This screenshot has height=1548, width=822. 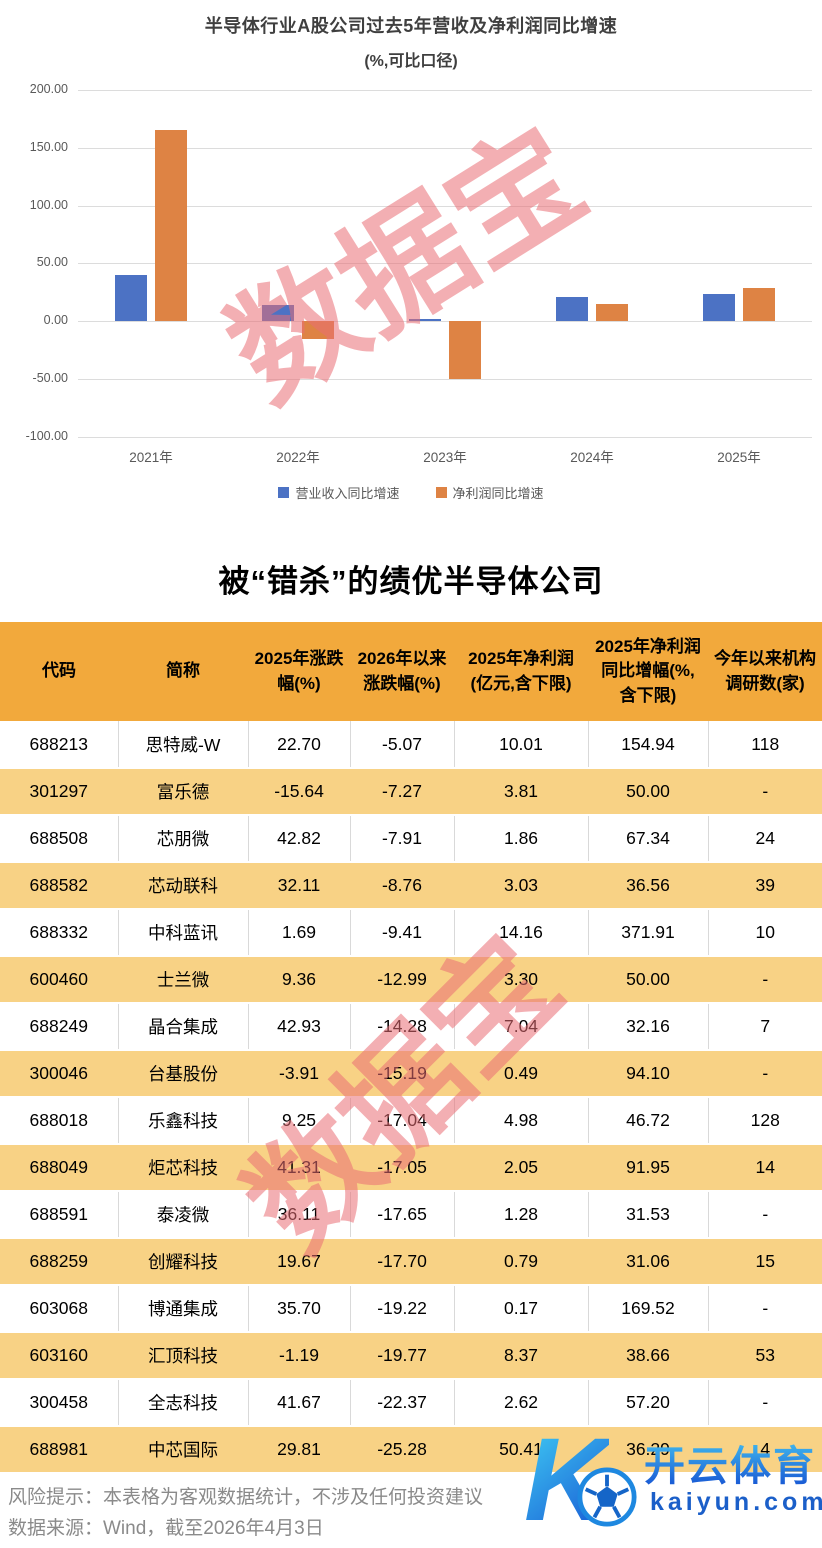 I want to click on table-cell: 36.11, so click(x=299, y=1215).